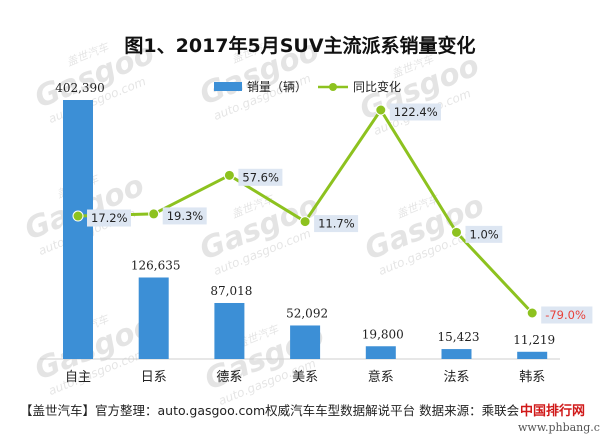  I want to click on line-value-label: 19.3%, so click(184, 216).